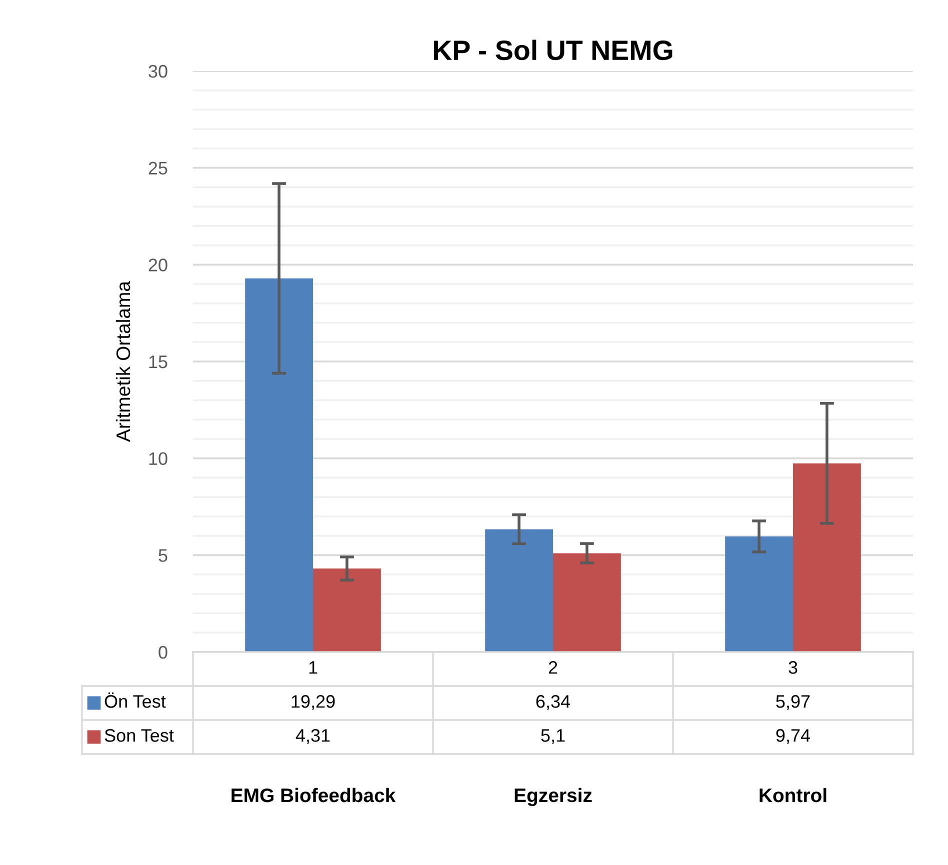 This screenshot has height=865, width=948. Describe the element at coordinates (158, 362) in the screenshot. I see `y-tick-label: 15` at that location.